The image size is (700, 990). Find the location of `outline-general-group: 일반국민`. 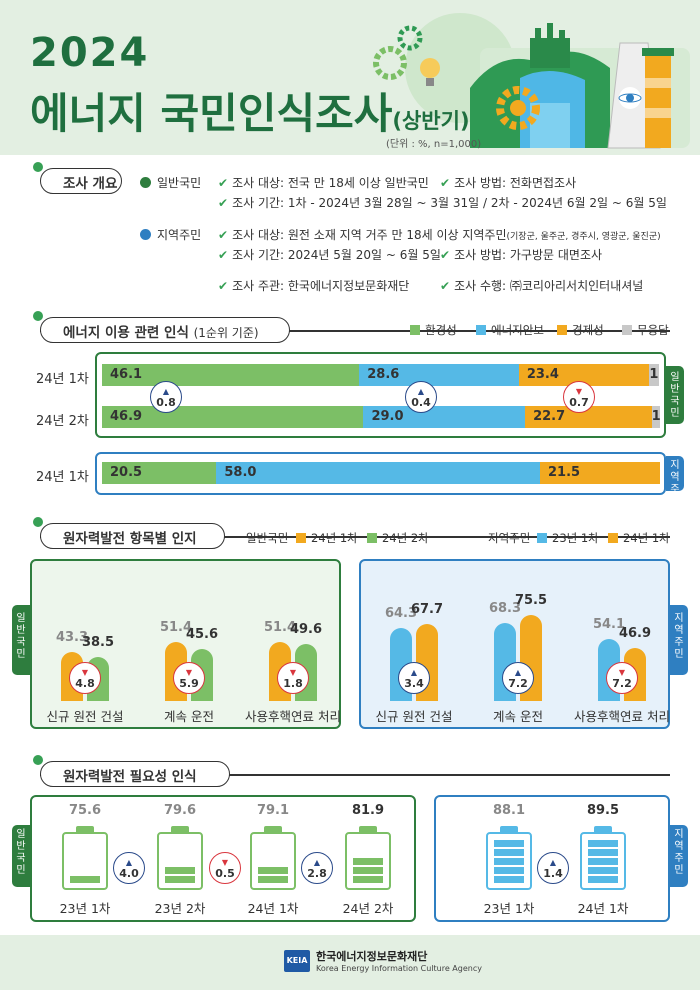

outline-general-group: 일반국민 is located at coordinates (170, 182).